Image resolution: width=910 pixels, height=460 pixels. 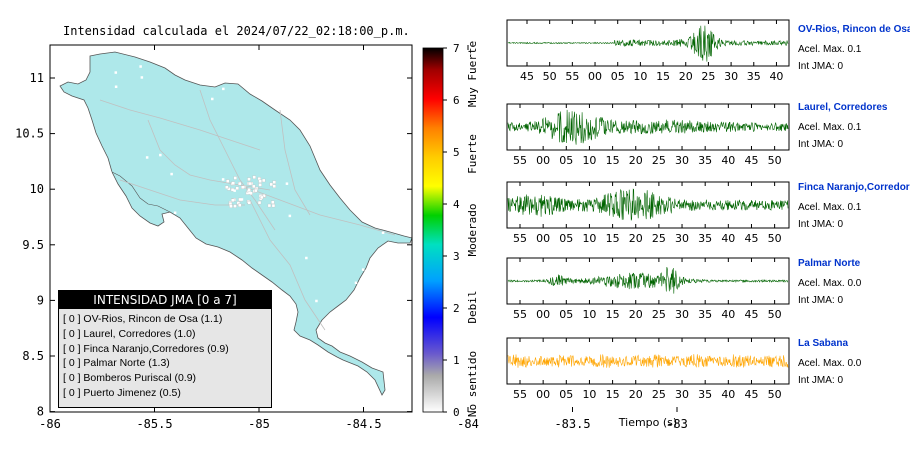 I want to click on colorbar-label: Muy Fuerte, so click(x=472, y=74).